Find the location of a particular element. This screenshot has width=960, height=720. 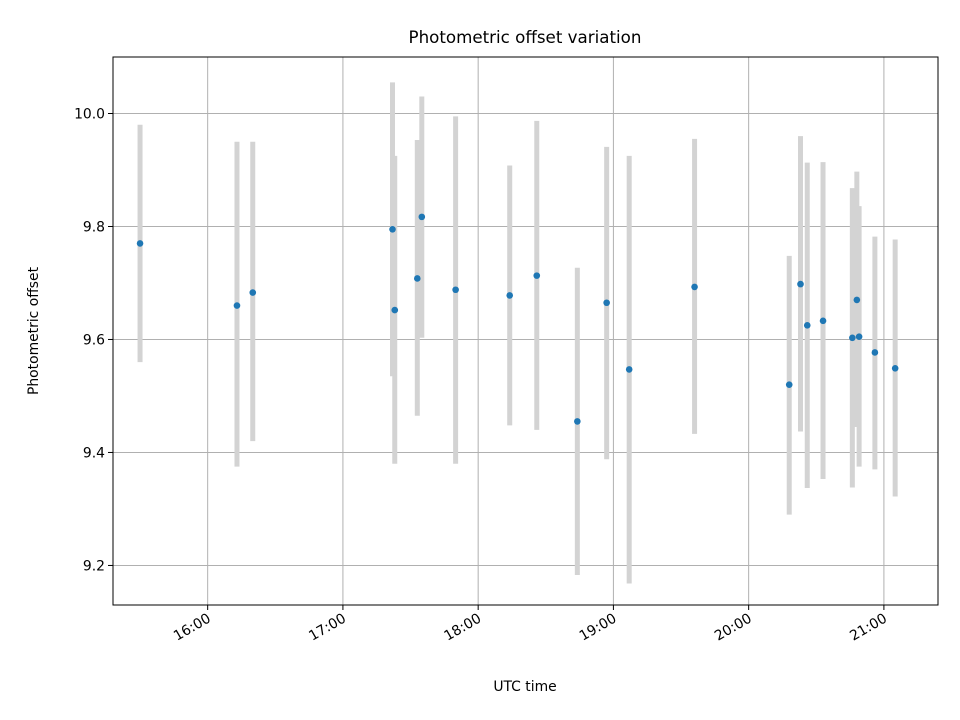

y-tick-label: 9.6 is located at coordinates (94, 340).